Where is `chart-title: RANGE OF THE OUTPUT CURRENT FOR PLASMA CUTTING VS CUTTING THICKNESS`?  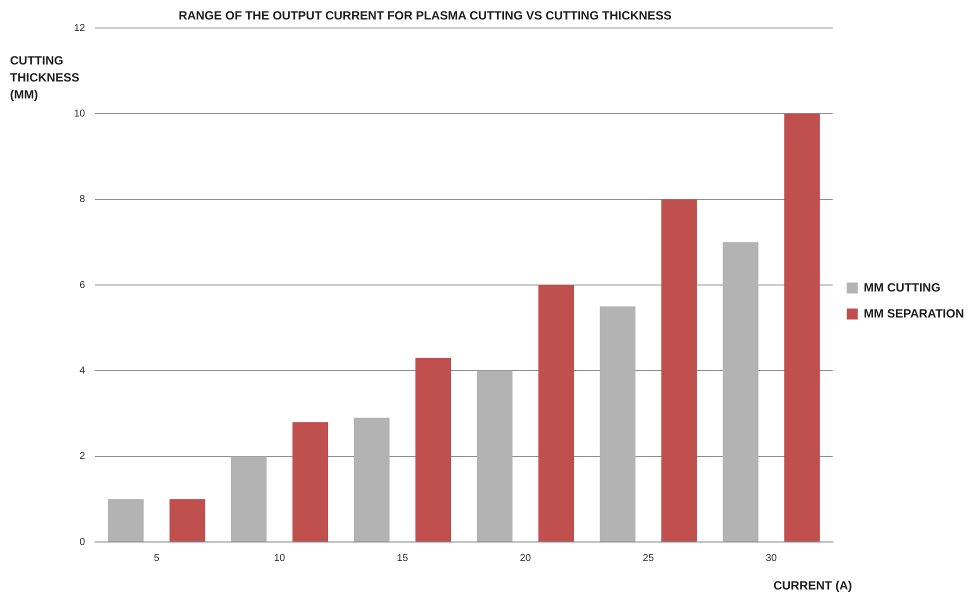
chart-title: RANGE OF THE OUTPUT CURRENT FOR PLASMA CUTTING VS CUTTING THICKNESS is located at coordinates (425, 15).